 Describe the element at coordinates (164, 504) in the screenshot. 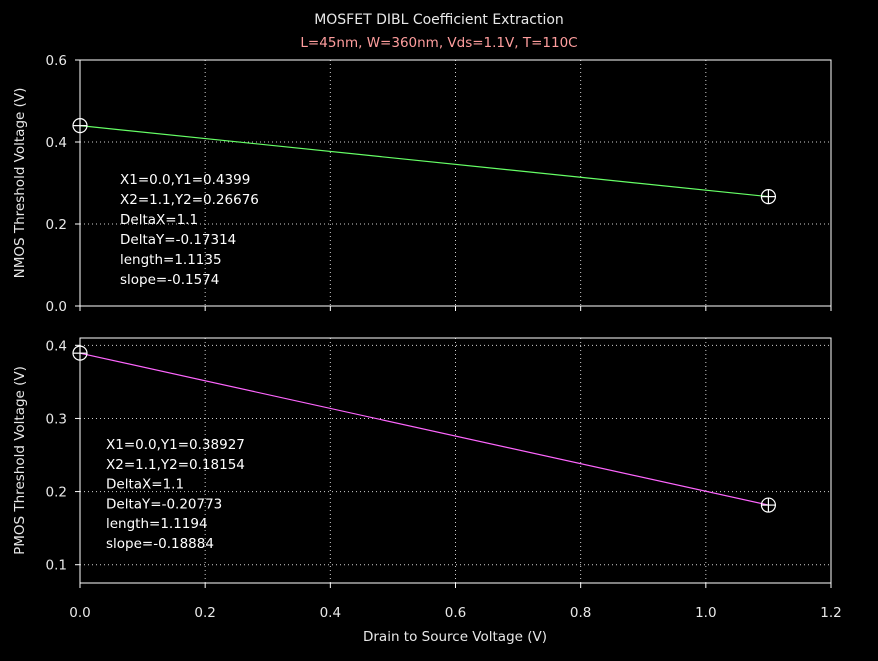

I see `pmos-annotation-line-4: DeltaY=-0.20773` at that location.